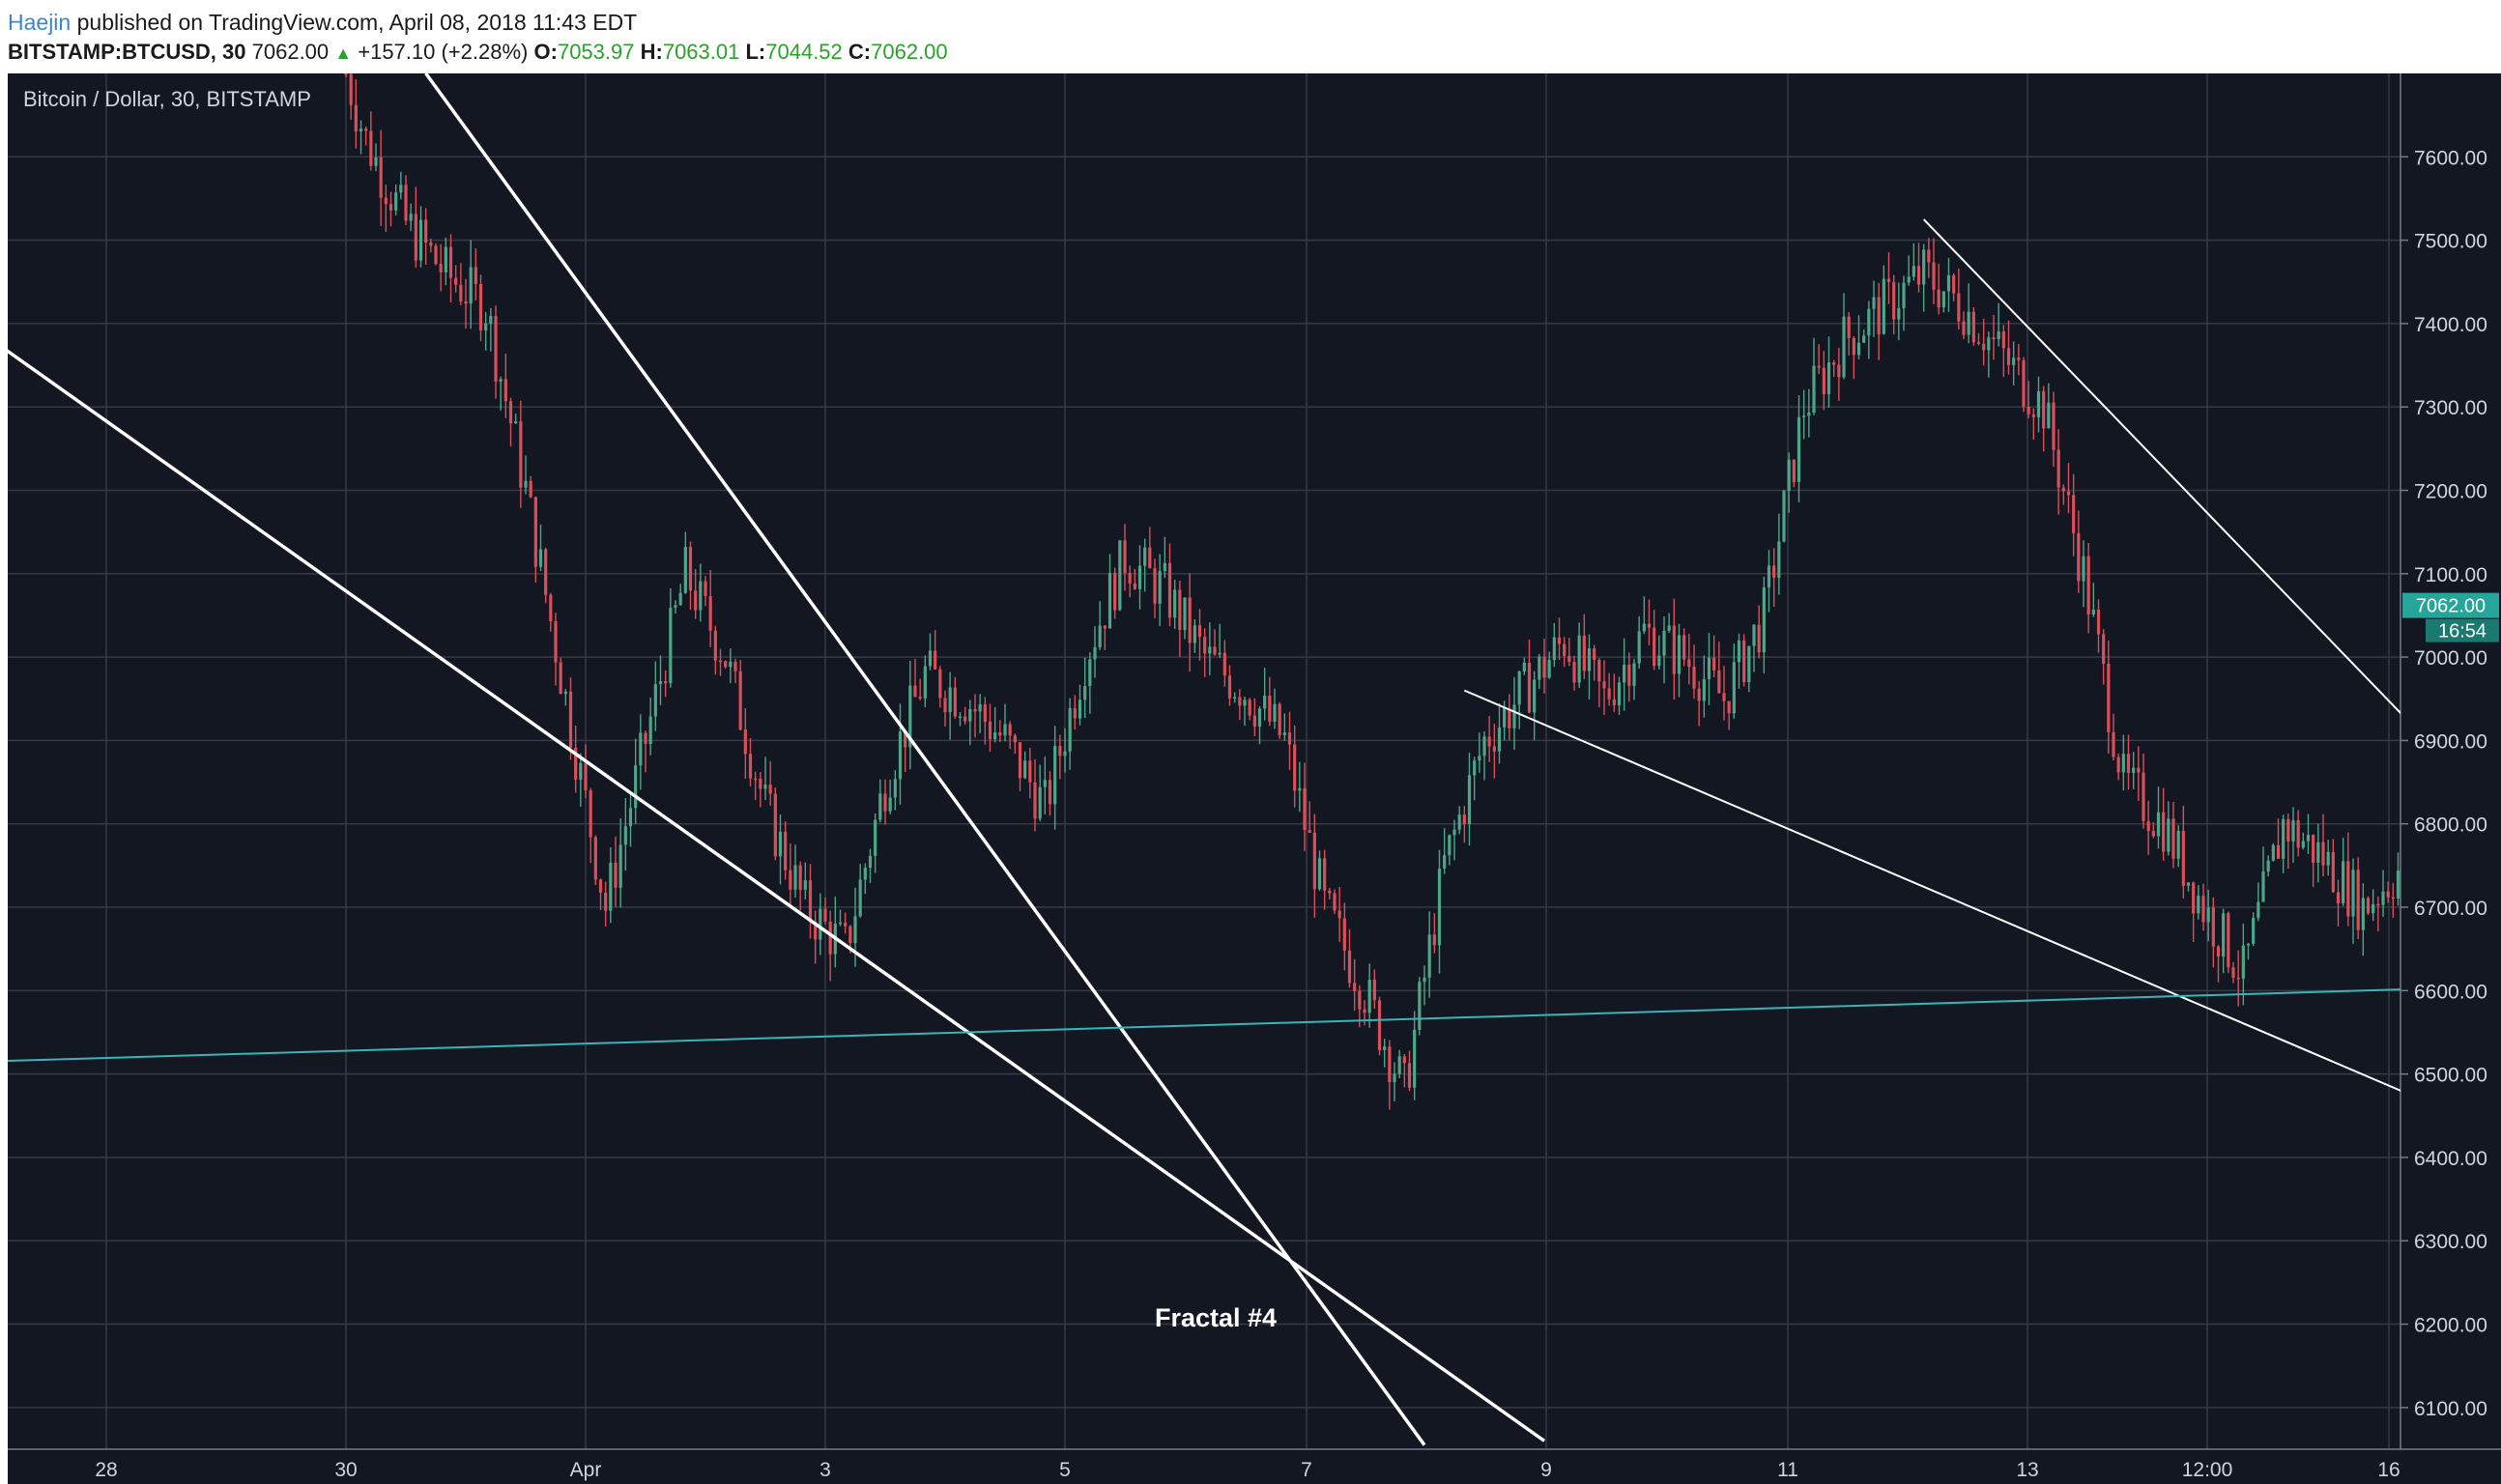 Image resolution: width=2501 pixels, height=1484 pixels. What do you see at coordinates (106, 1470) in the screenshot?
I see `x-tick-label: 28` at bounding box center [106, 1470].